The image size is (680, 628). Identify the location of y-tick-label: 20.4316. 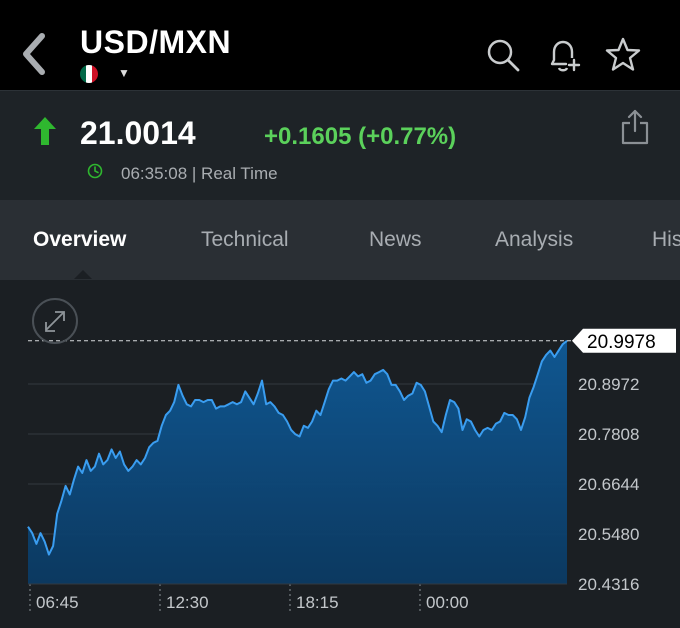
(608, 584).